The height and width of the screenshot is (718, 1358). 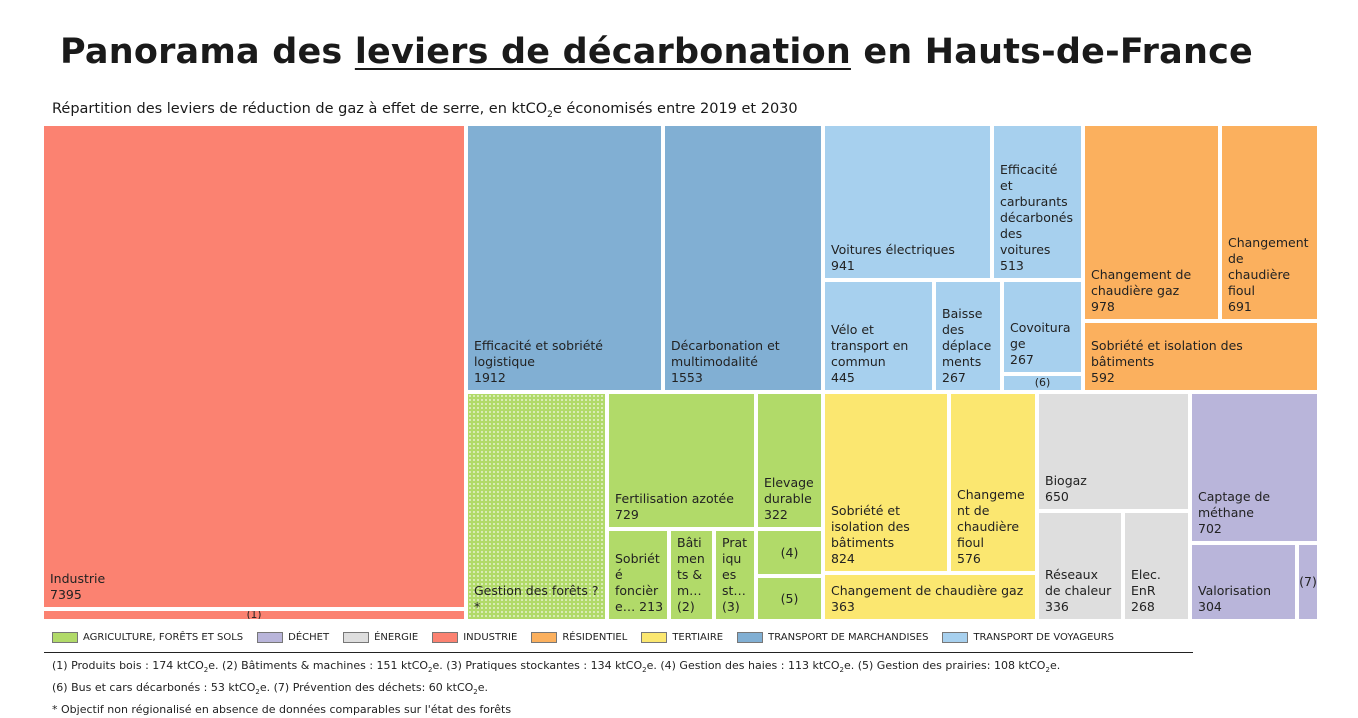 What do you see at coordinates (1235, 590) in the screenshot?
I see `cell-label: Valorisation` at bounding box center [1235, 590].